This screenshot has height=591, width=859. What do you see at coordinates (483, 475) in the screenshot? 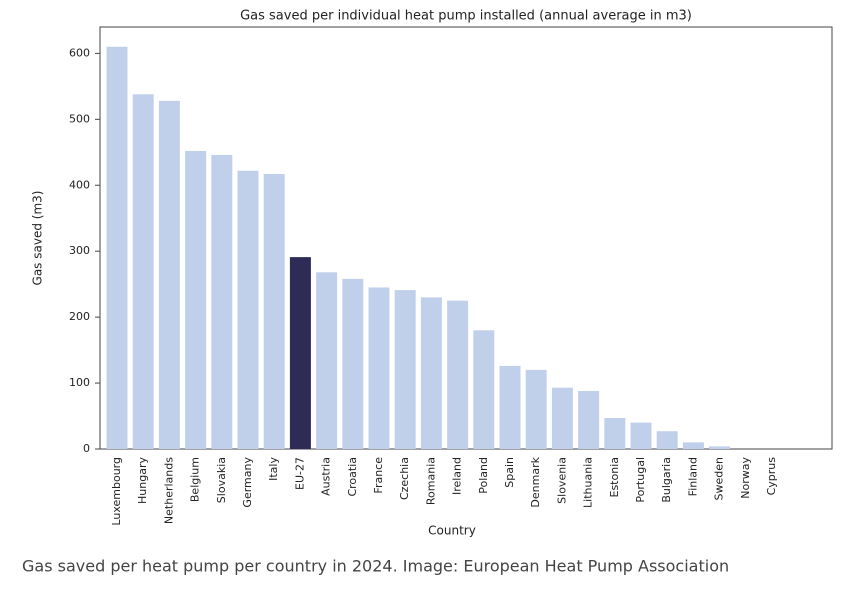
I see `x-tick-label: Poland` at bounding box center [483, 475].